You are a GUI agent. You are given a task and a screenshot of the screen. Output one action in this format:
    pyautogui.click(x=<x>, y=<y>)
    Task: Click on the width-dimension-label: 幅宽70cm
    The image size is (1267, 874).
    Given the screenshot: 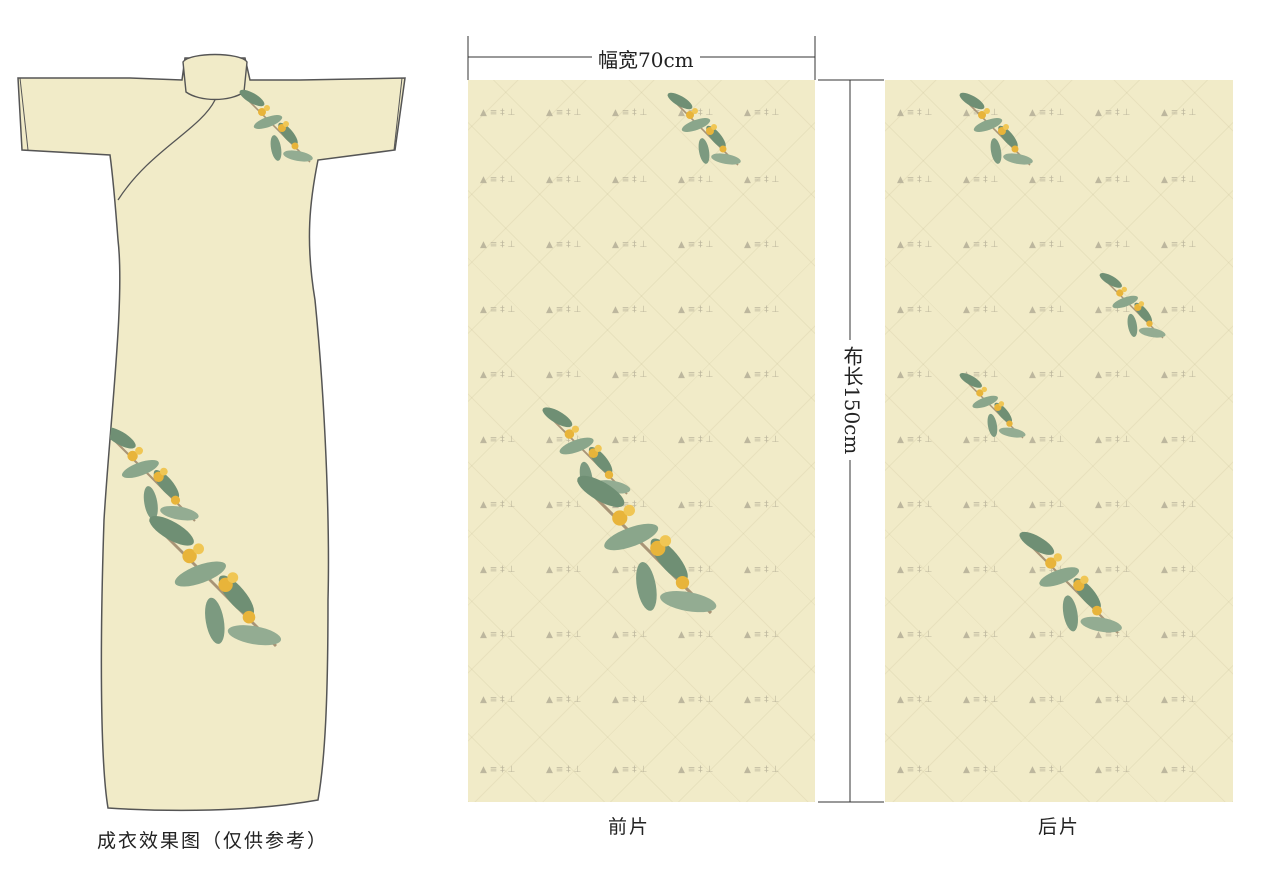 What is the action you would take?
    pyautogui.click(x=646, y=58)
    